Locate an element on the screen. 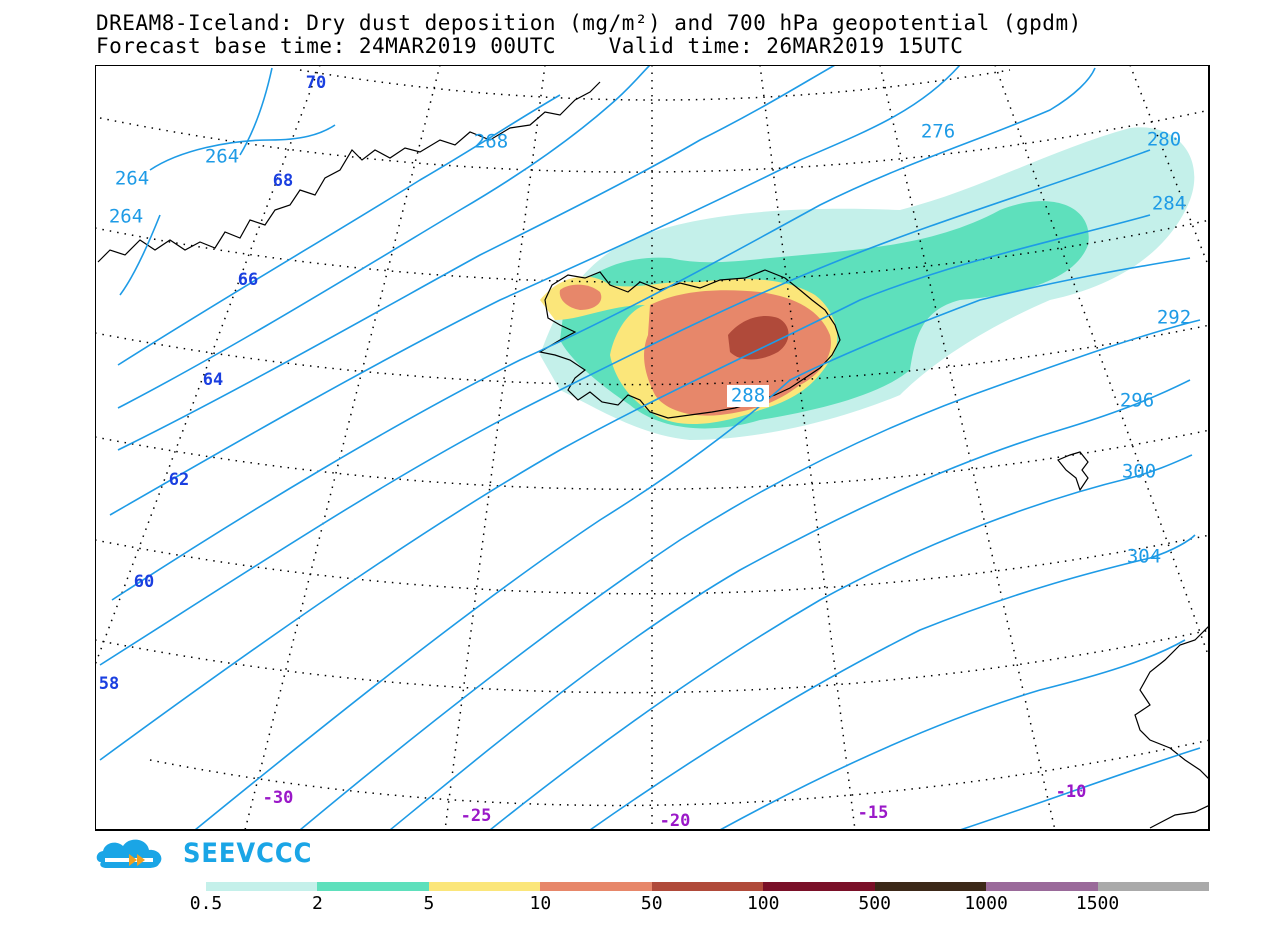 The width and height of the screenshot is (1271, 925). contour-label-5: 280 is located at coordinates (1164, 140).